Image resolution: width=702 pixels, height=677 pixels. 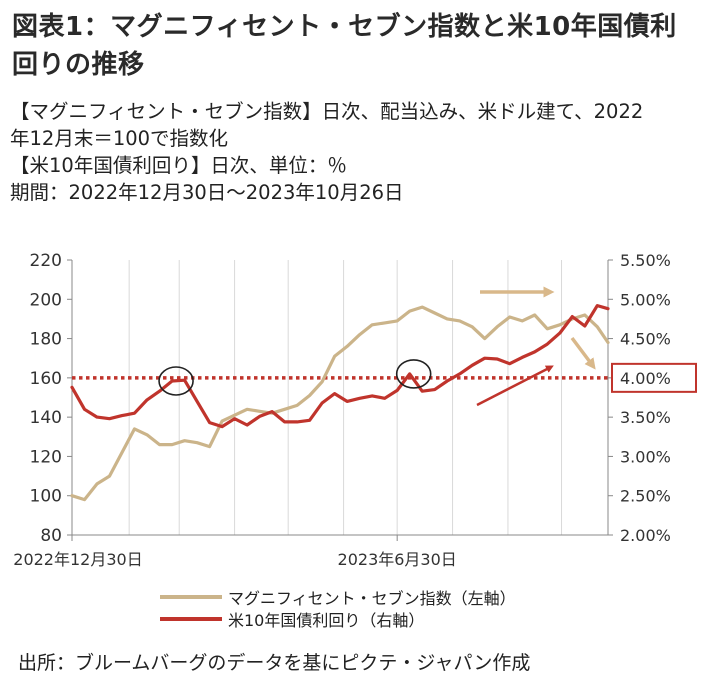 I want to click on legend-swatch-index, so click(x=191, y=597).